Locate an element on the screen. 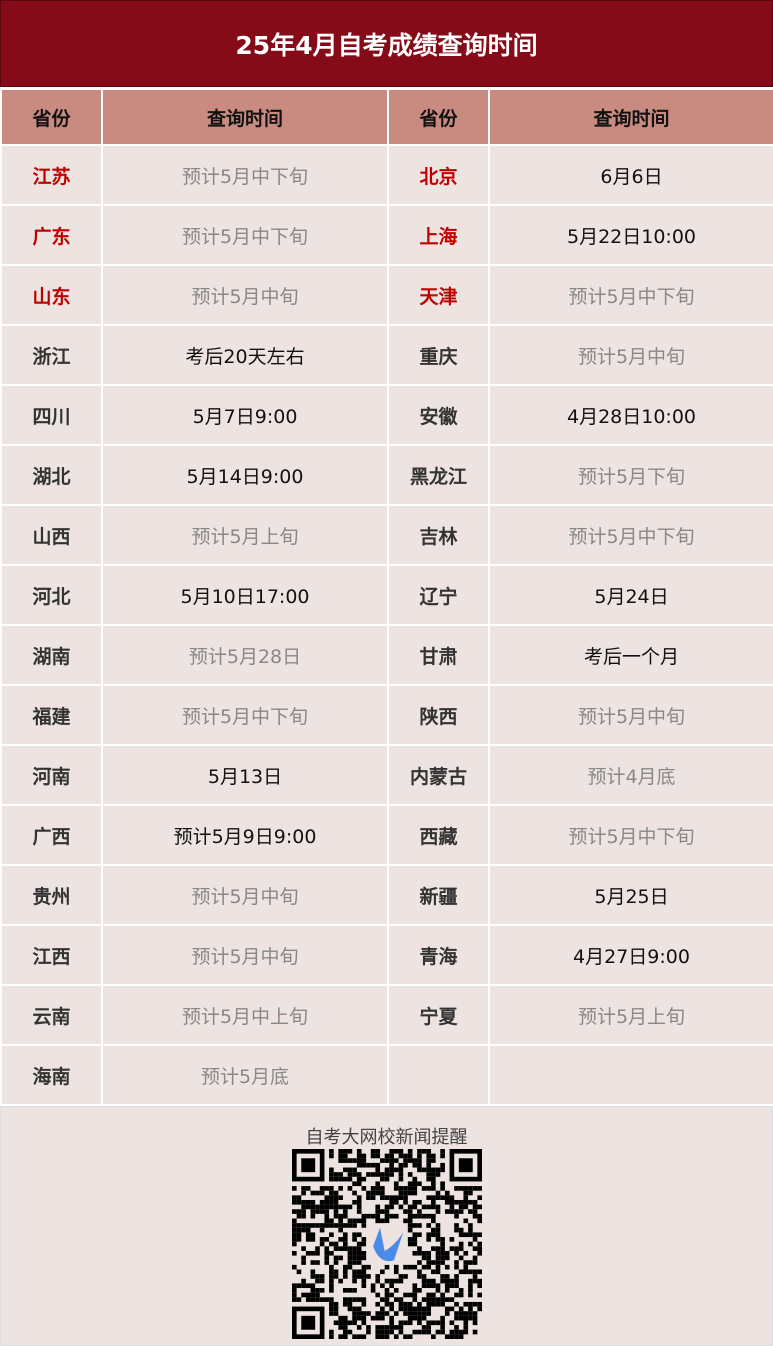  query-time-cell: 5月13日 is located at coordinates (245, 775).